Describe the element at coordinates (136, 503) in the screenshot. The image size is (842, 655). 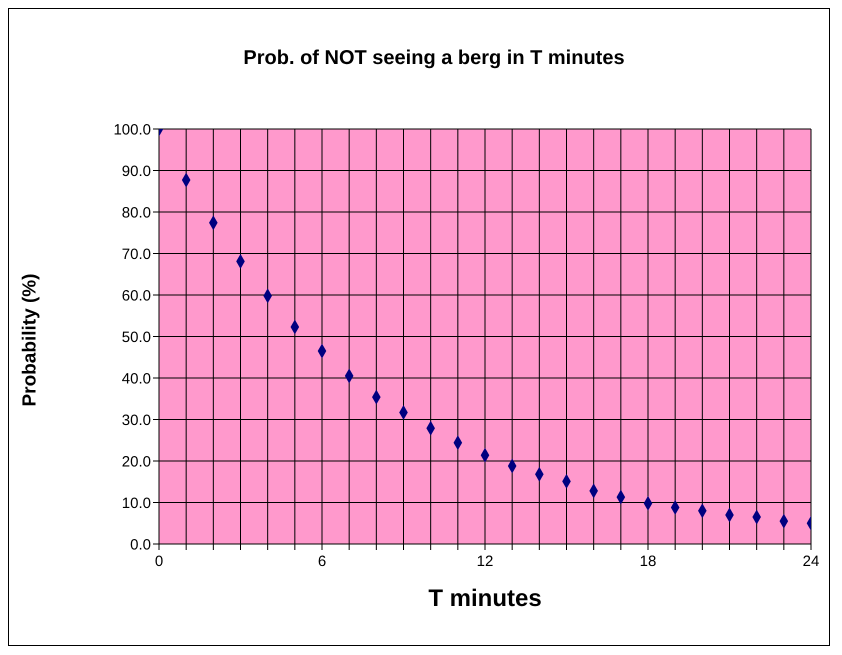
I see `y-tick-label: 10.0` at that location.